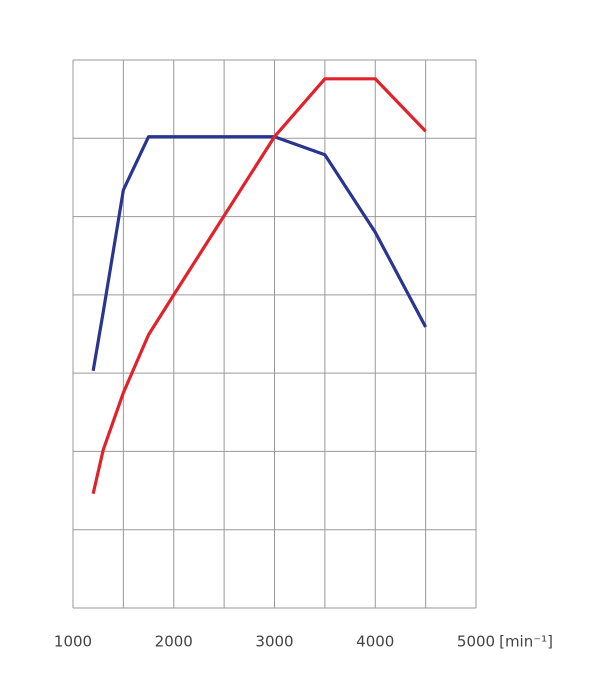 This screenshot has height=687, width=600. What do you see at coordinates (274, 642) in the screenshot?
I see `x-tick-label: 3000` at bounding box center [274, 642].